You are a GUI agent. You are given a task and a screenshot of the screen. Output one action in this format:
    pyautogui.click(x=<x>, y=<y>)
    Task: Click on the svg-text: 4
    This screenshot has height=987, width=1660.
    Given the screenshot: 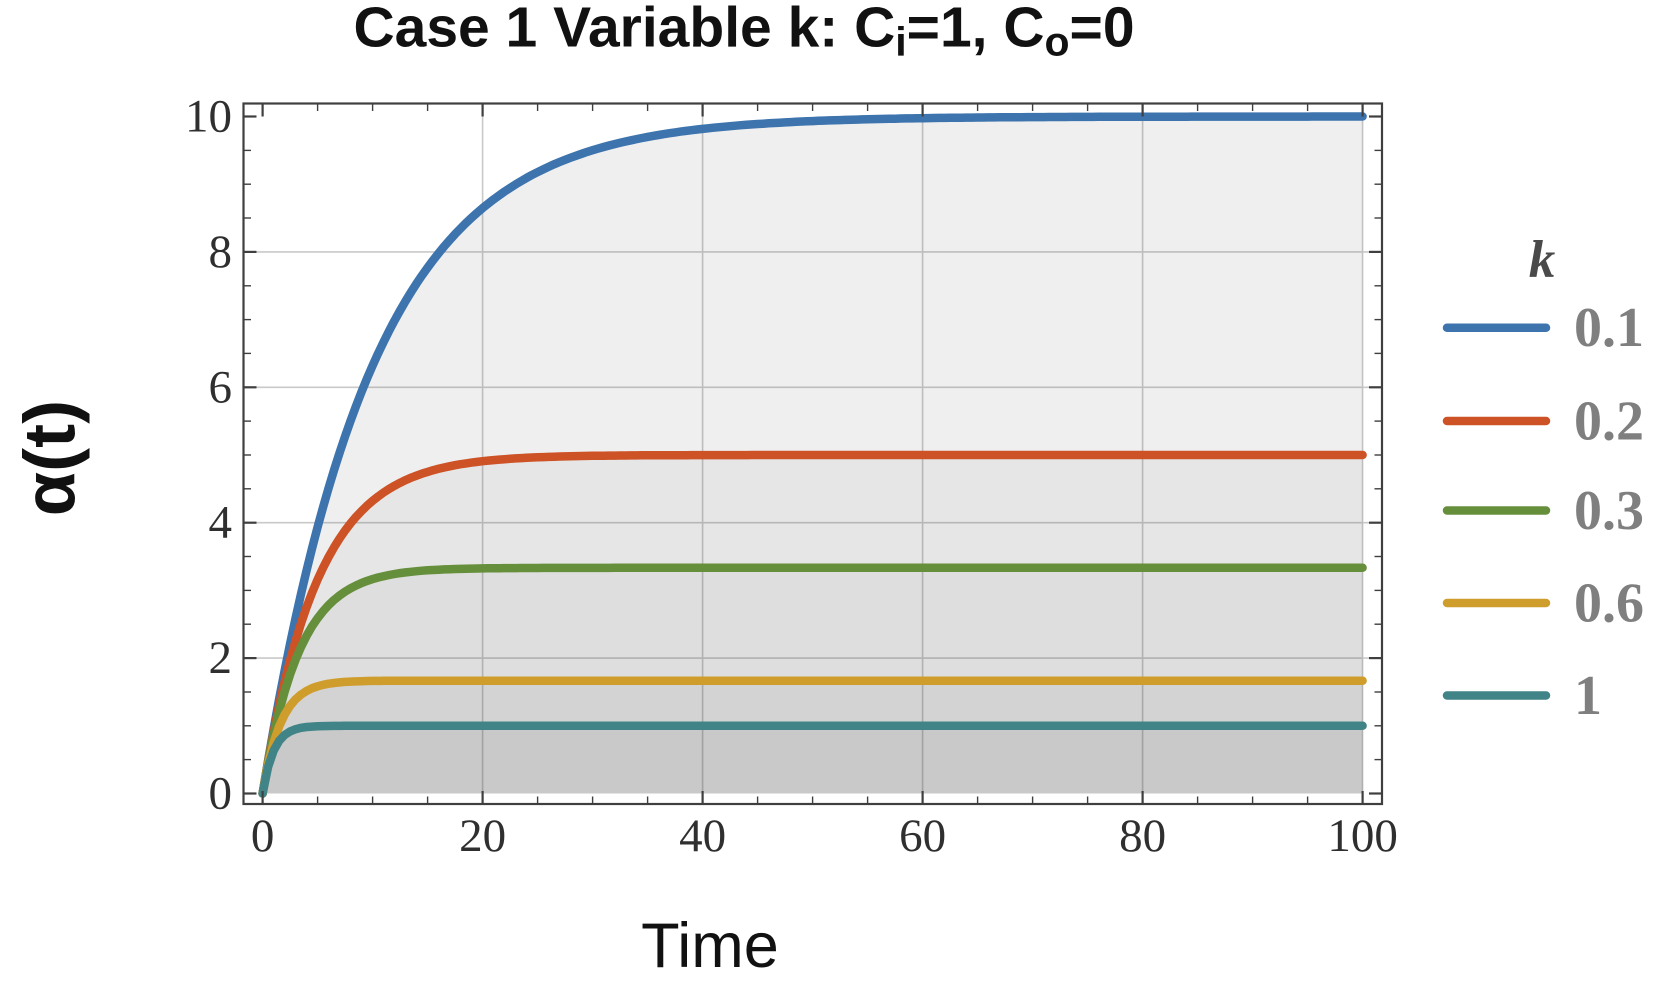 What is the action you would take?
    pyautogui.click(x=221, y=523)
    